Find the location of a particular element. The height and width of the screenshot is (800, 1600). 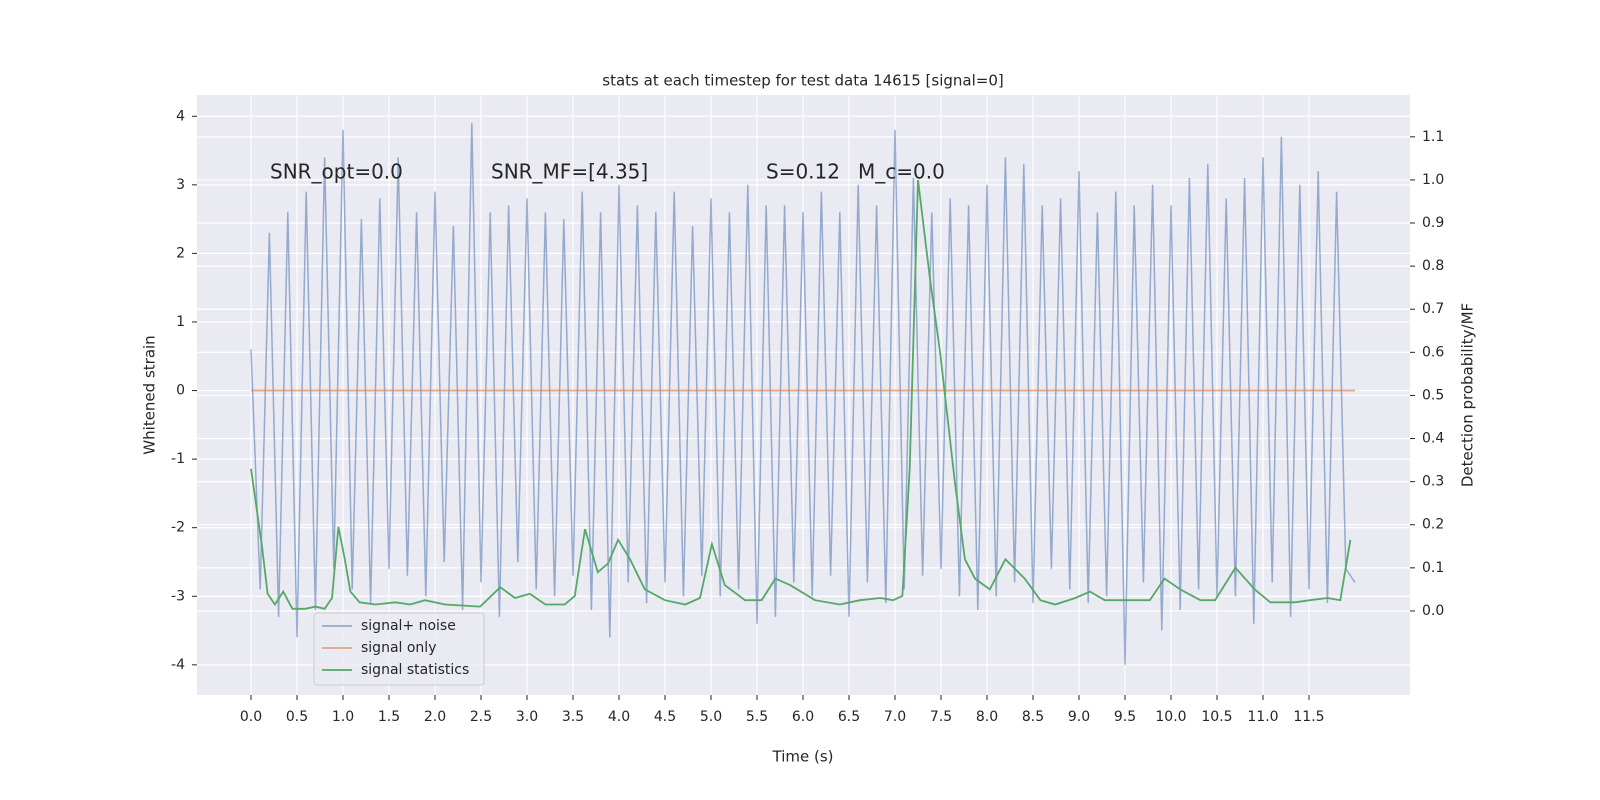

y-axis-label: Whitened strain is located at coordinates (150, 394).